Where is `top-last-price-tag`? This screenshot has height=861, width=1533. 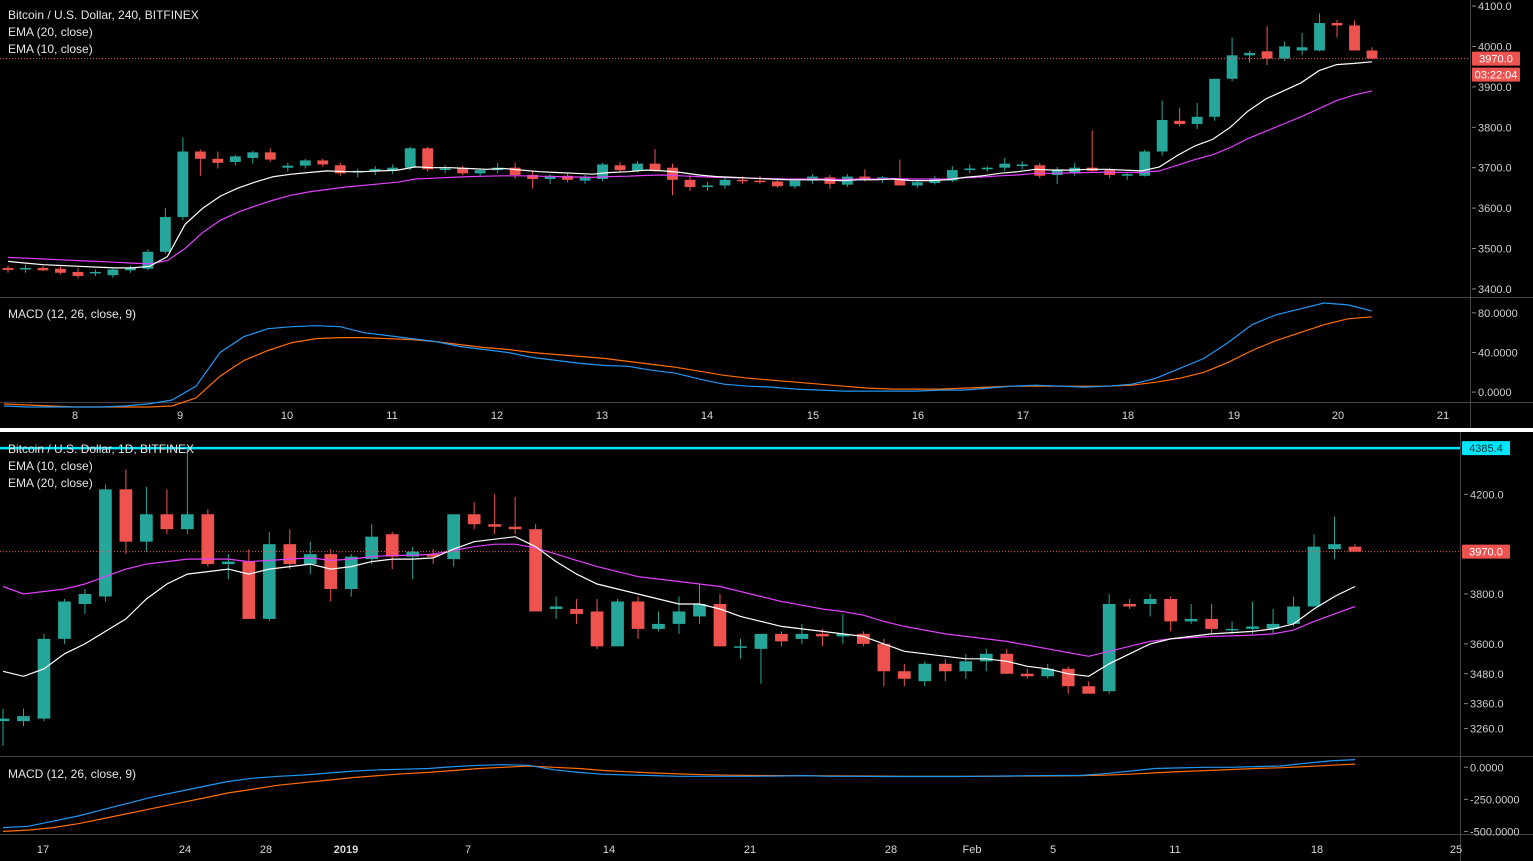
top-last-price-tag is located at coordinates (1496, 58).